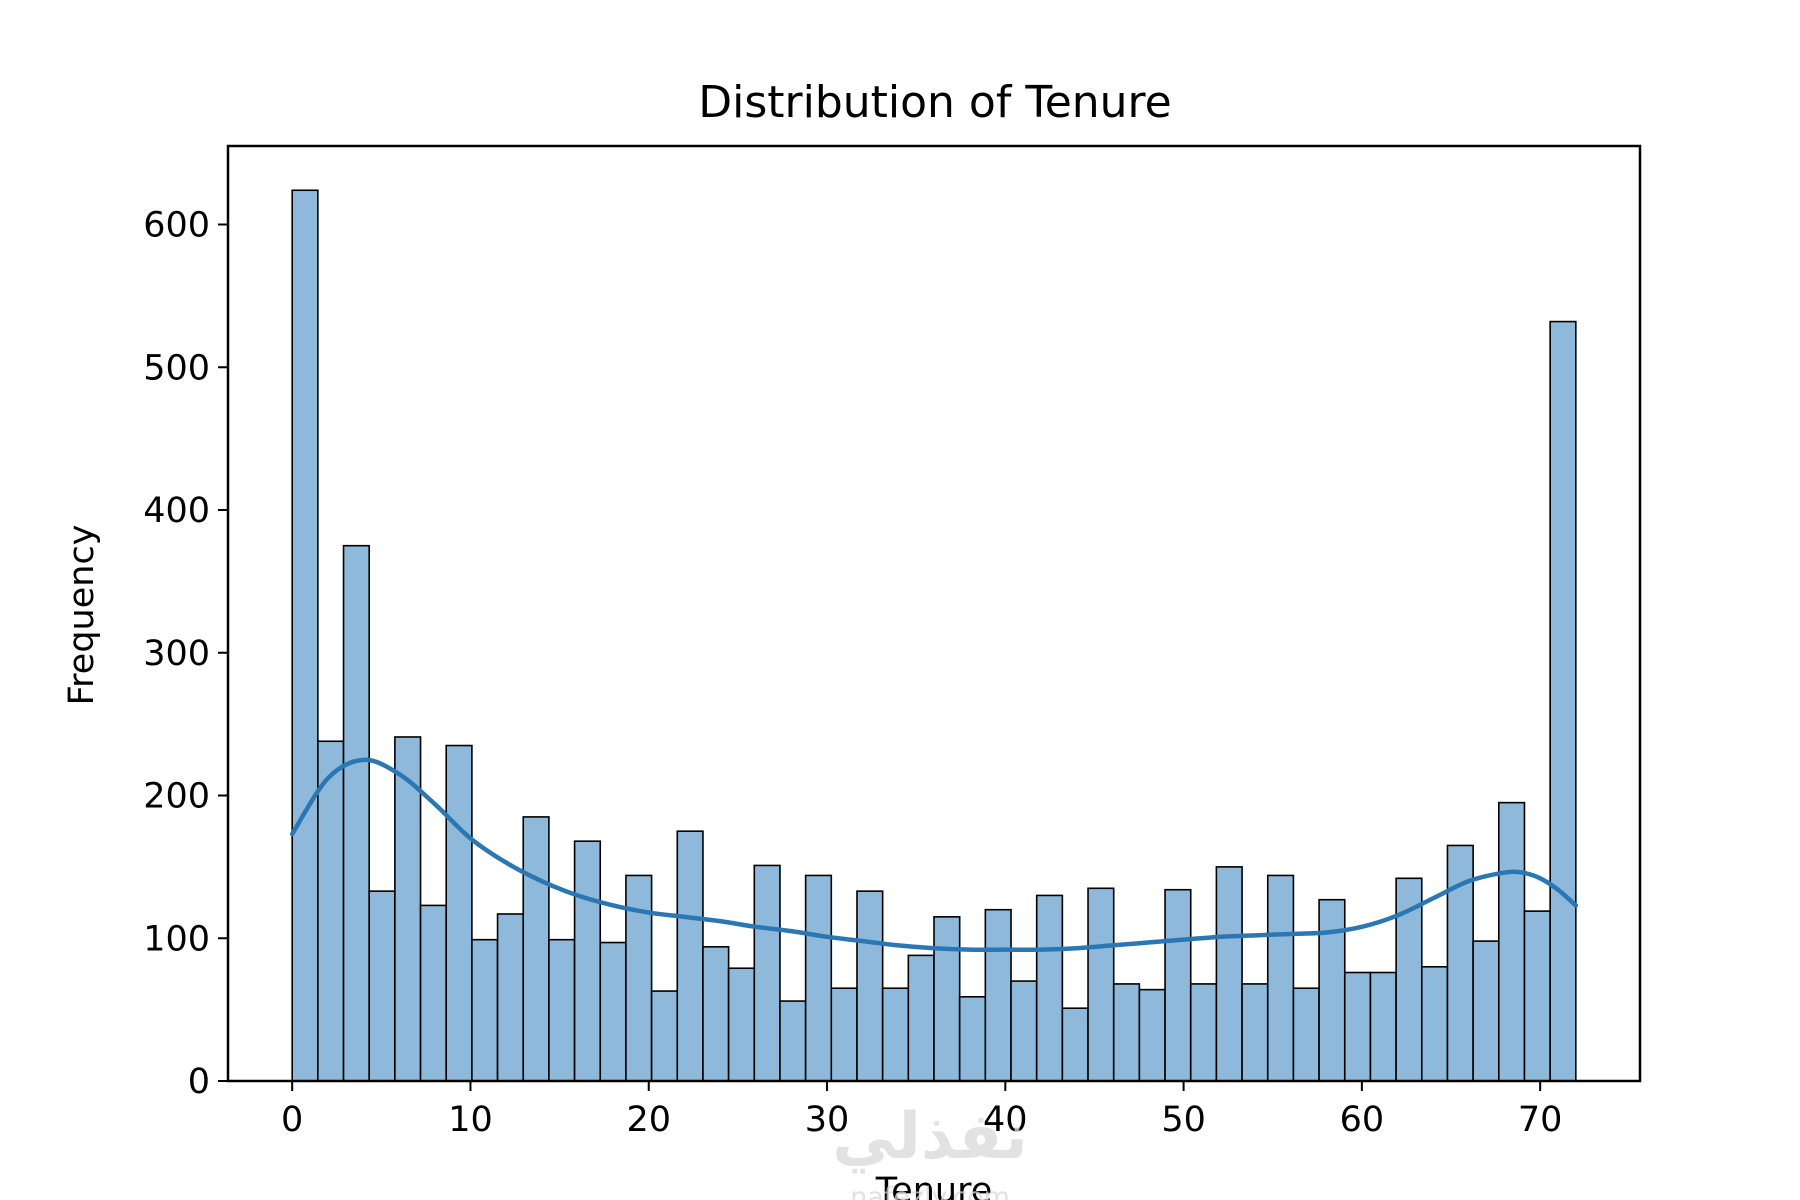 The image size is (1800, 1200). Describe the element at coordinates (930, 1191) in the screenshot. I see `watermark-url: nafezly.com` at that location.